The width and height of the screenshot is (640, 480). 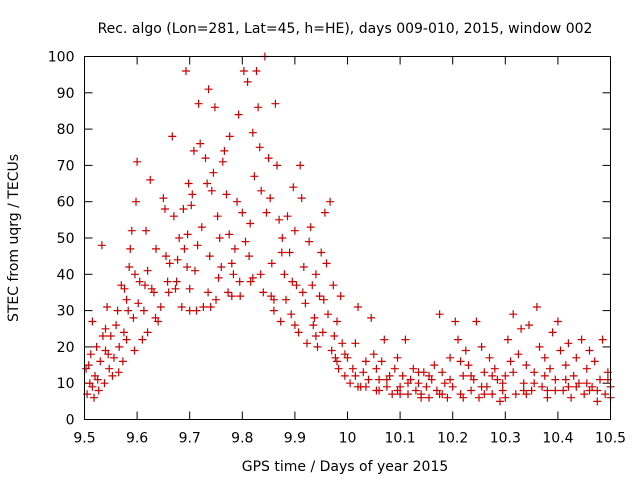 What do you see at coordinates (66, 94) in the screenshot?
I see `y-tick-label: 90` at bounding box center [66, 94].